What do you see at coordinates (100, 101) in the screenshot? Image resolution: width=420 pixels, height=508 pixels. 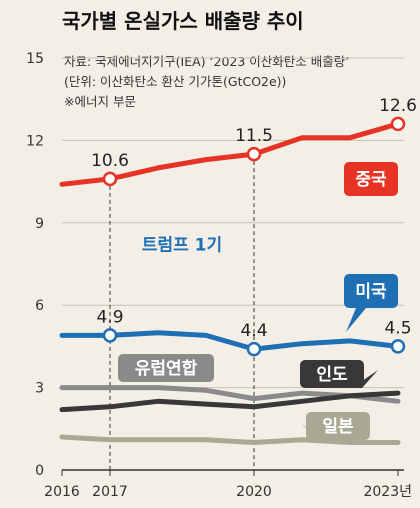 I see `sector-note: ※에너지 부문` at bounding box center [100, 101].